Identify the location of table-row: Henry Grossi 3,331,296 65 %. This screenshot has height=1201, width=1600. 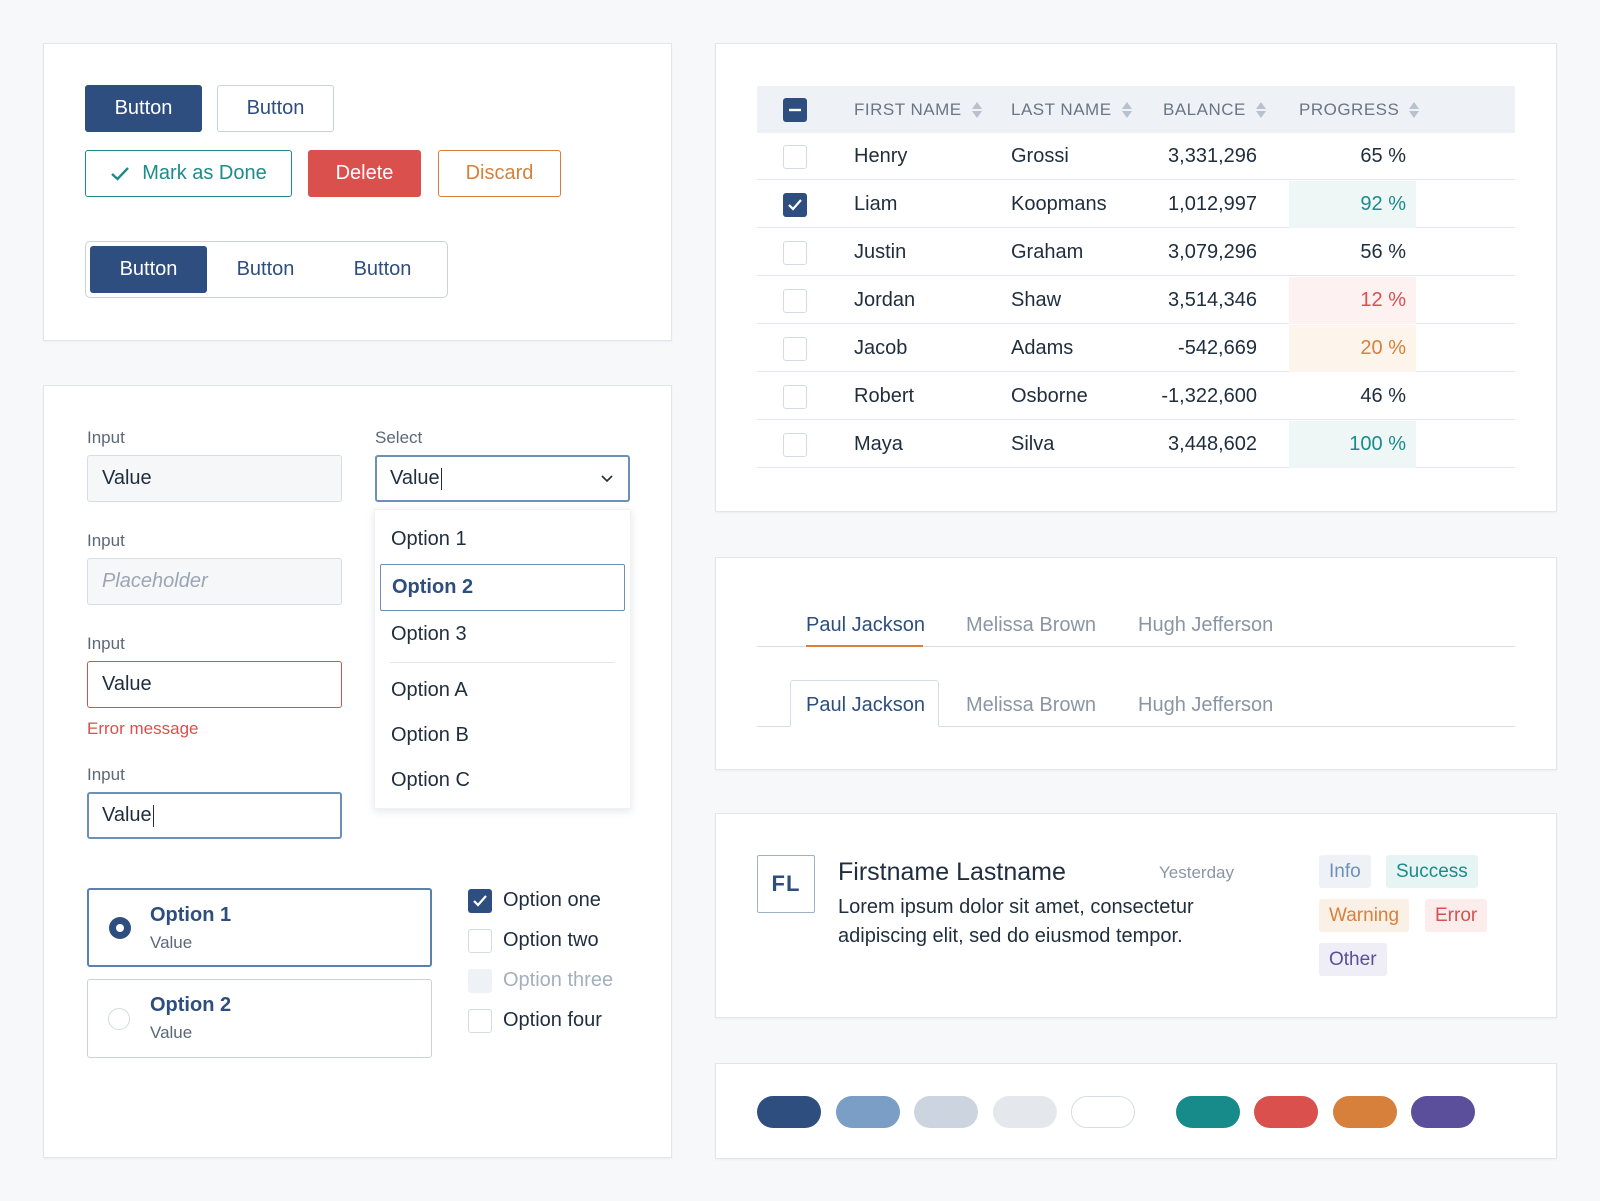
(1136, 156).